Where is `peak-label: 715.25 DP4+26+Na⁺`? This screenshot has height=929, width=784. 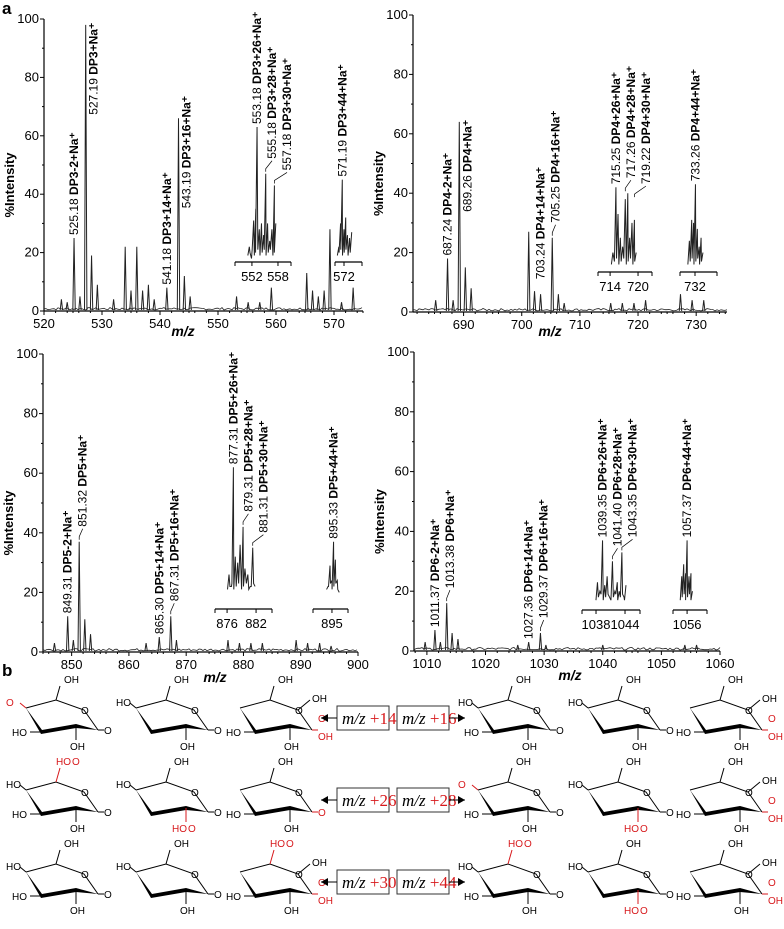
peak-label: 715.25 DP4+26+Na⁺ is located at coordinates (616, 128).